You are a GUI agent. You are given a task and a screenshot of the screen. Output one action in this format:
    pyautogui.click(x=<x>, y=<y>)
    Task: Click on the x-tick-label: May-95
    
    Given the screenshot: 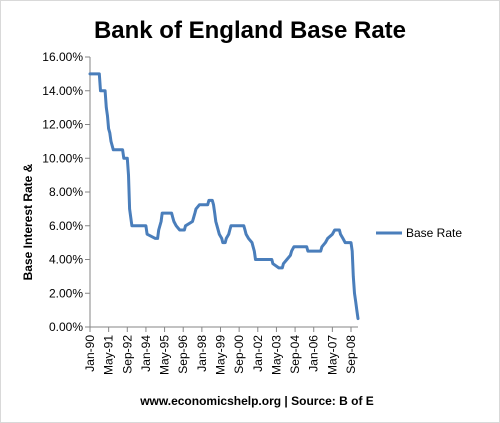 What is the action you would take?
    pyautogui.click(x=165, y=355)
    